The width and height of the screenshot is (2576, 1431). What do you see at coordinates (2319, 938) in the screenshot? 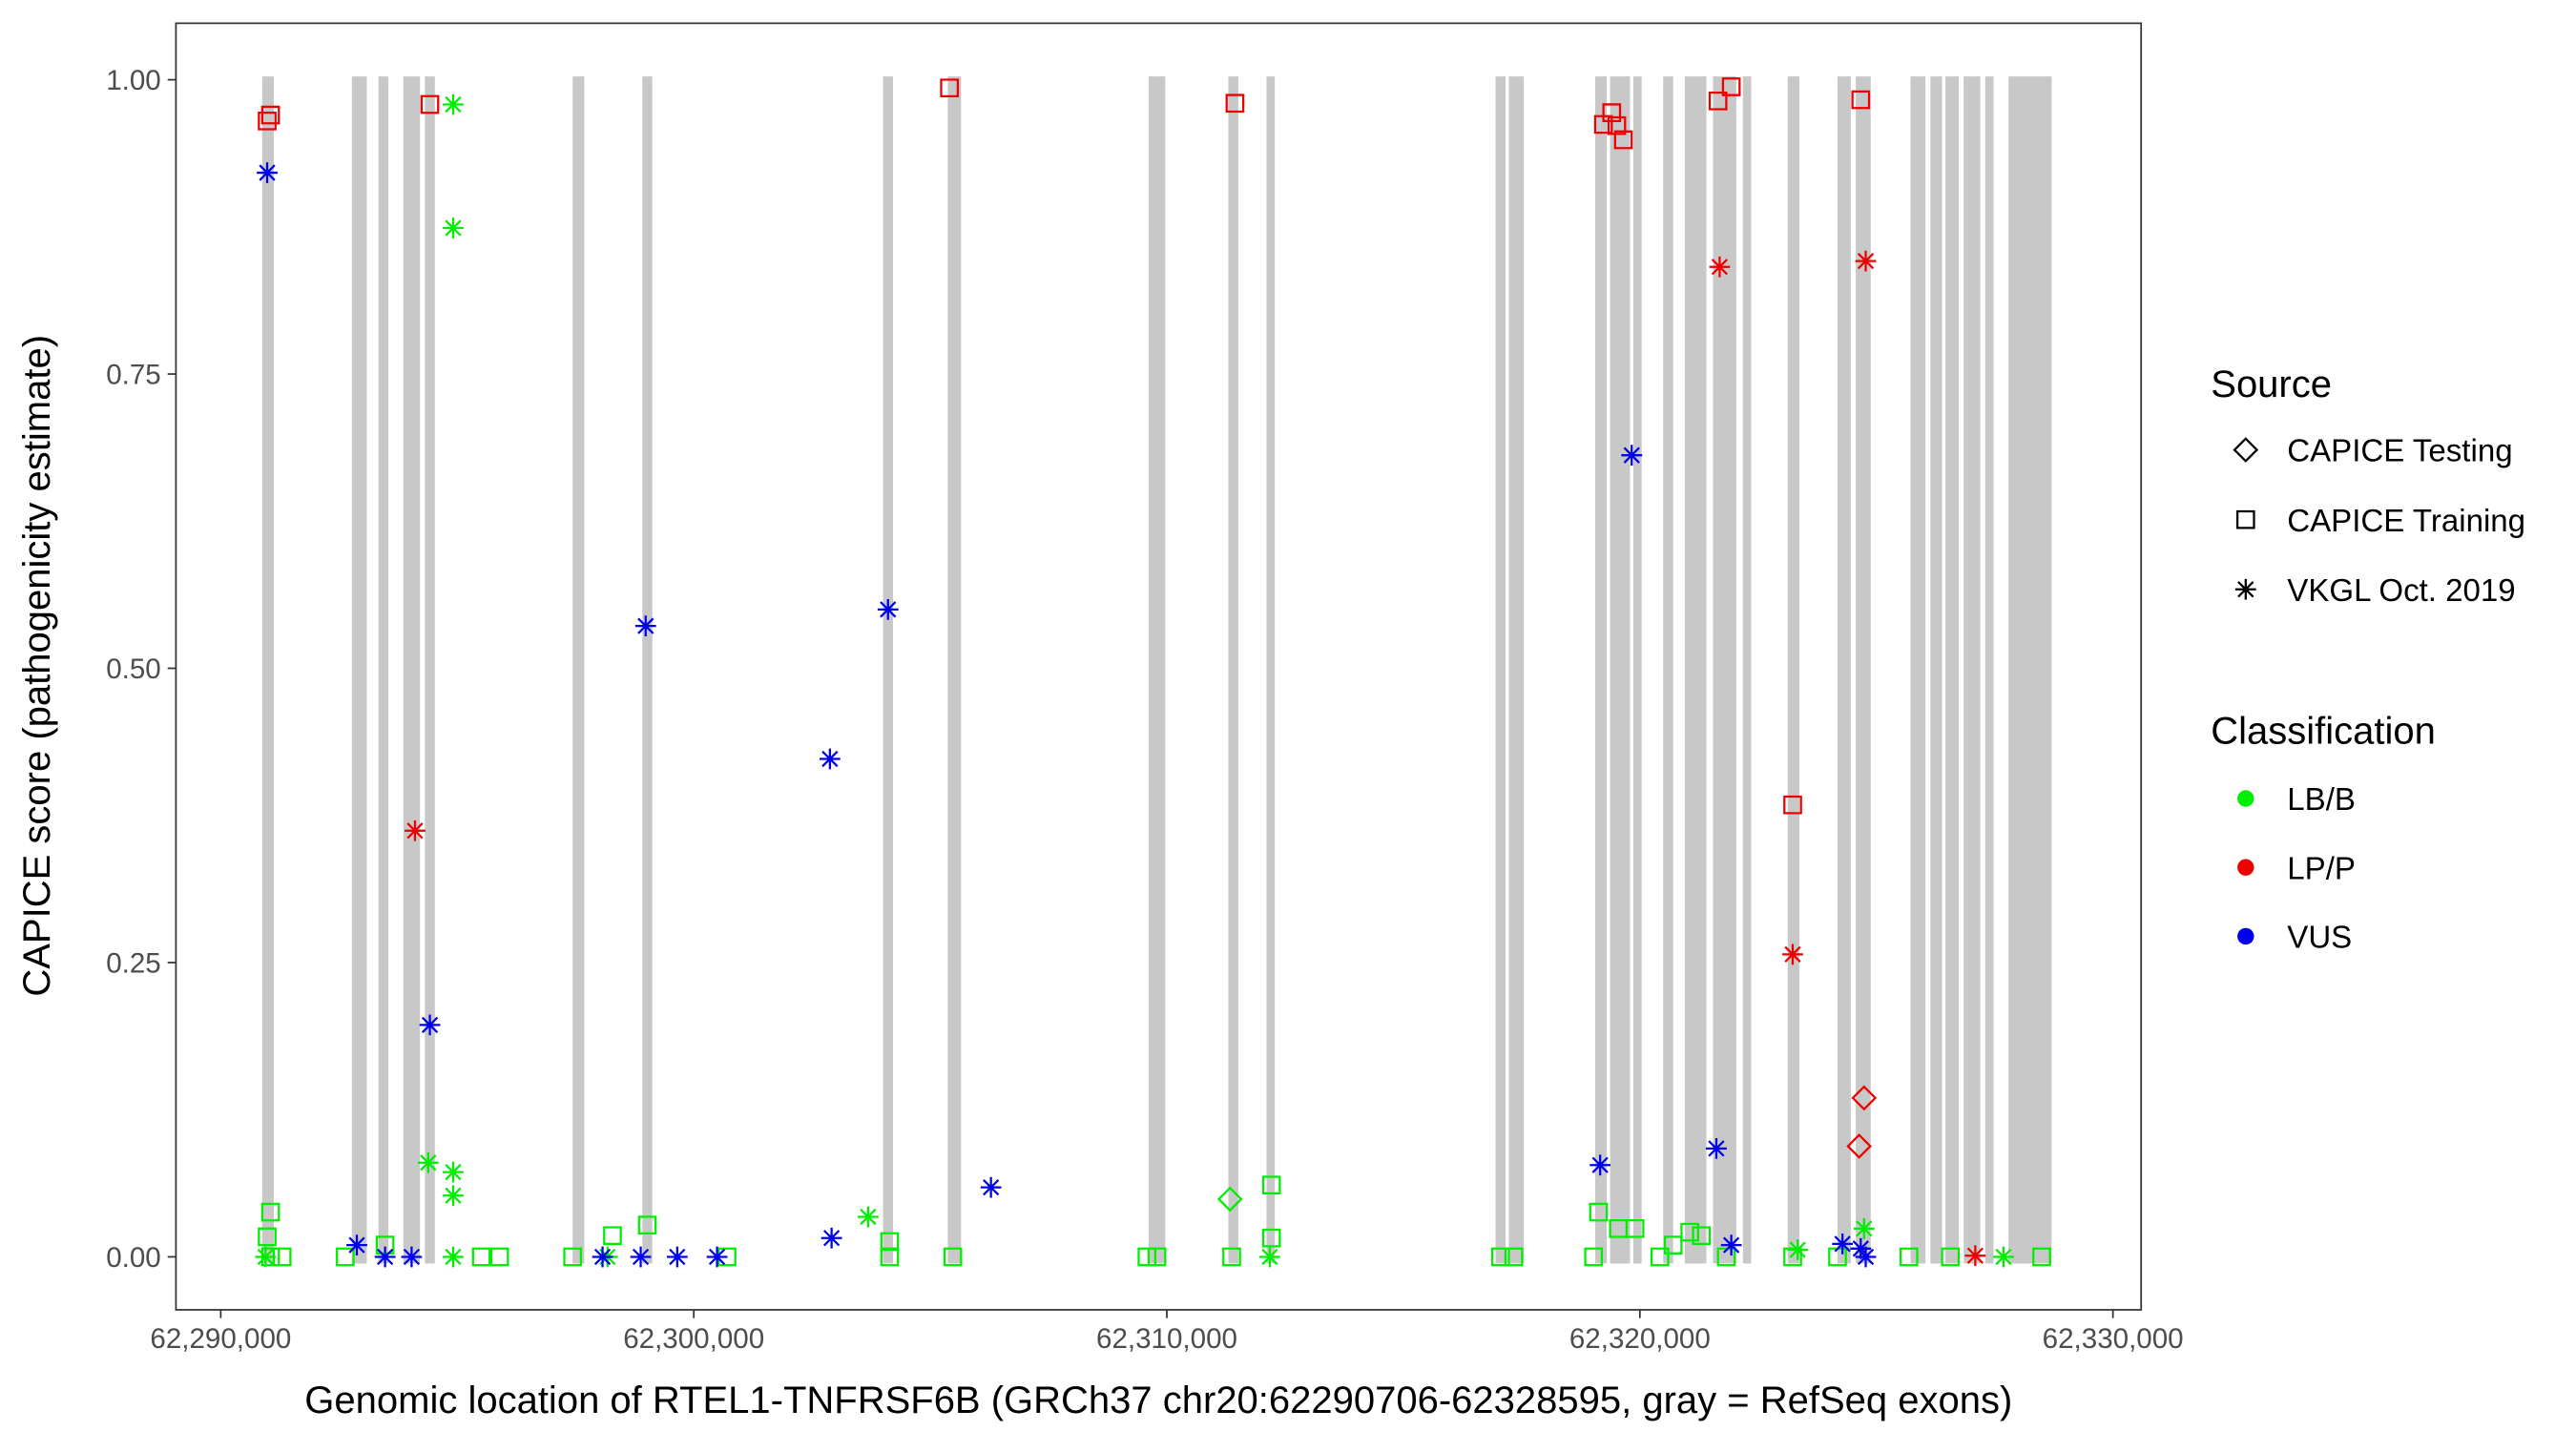
I see `legend-label: VUS` at bounding box center [2319, 938].